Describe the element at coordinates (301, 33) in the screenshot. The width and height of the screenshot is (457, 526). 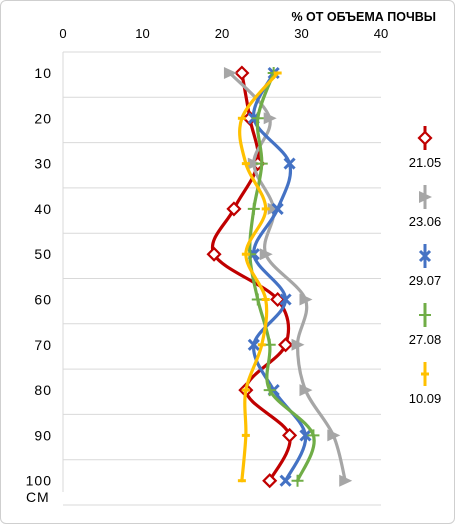
I see `x-tick-label: 30` at that location.